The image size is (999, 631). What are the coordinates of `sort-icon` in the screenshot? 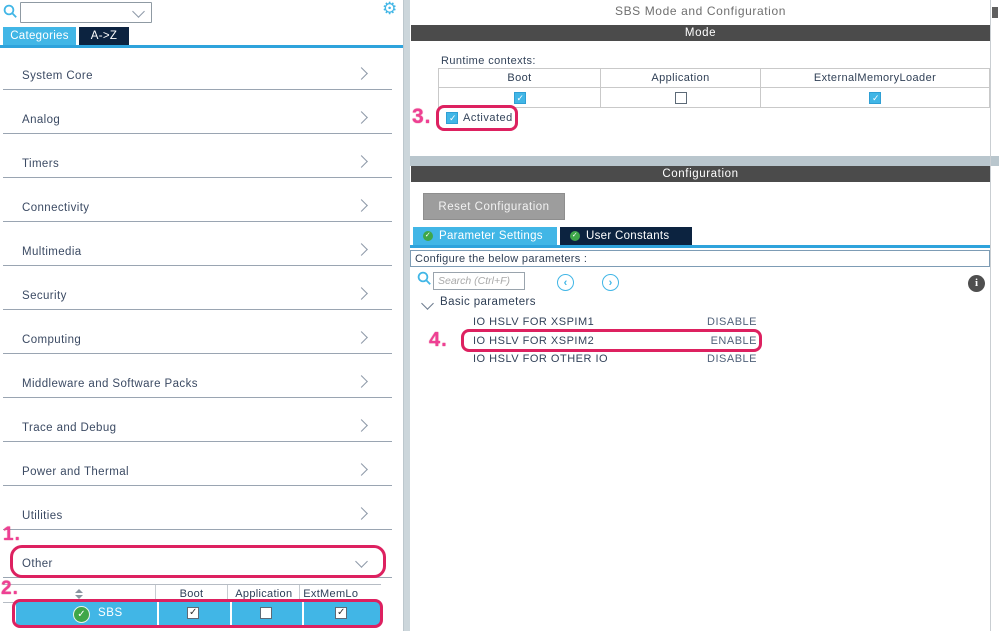 It's located at (78, 593).